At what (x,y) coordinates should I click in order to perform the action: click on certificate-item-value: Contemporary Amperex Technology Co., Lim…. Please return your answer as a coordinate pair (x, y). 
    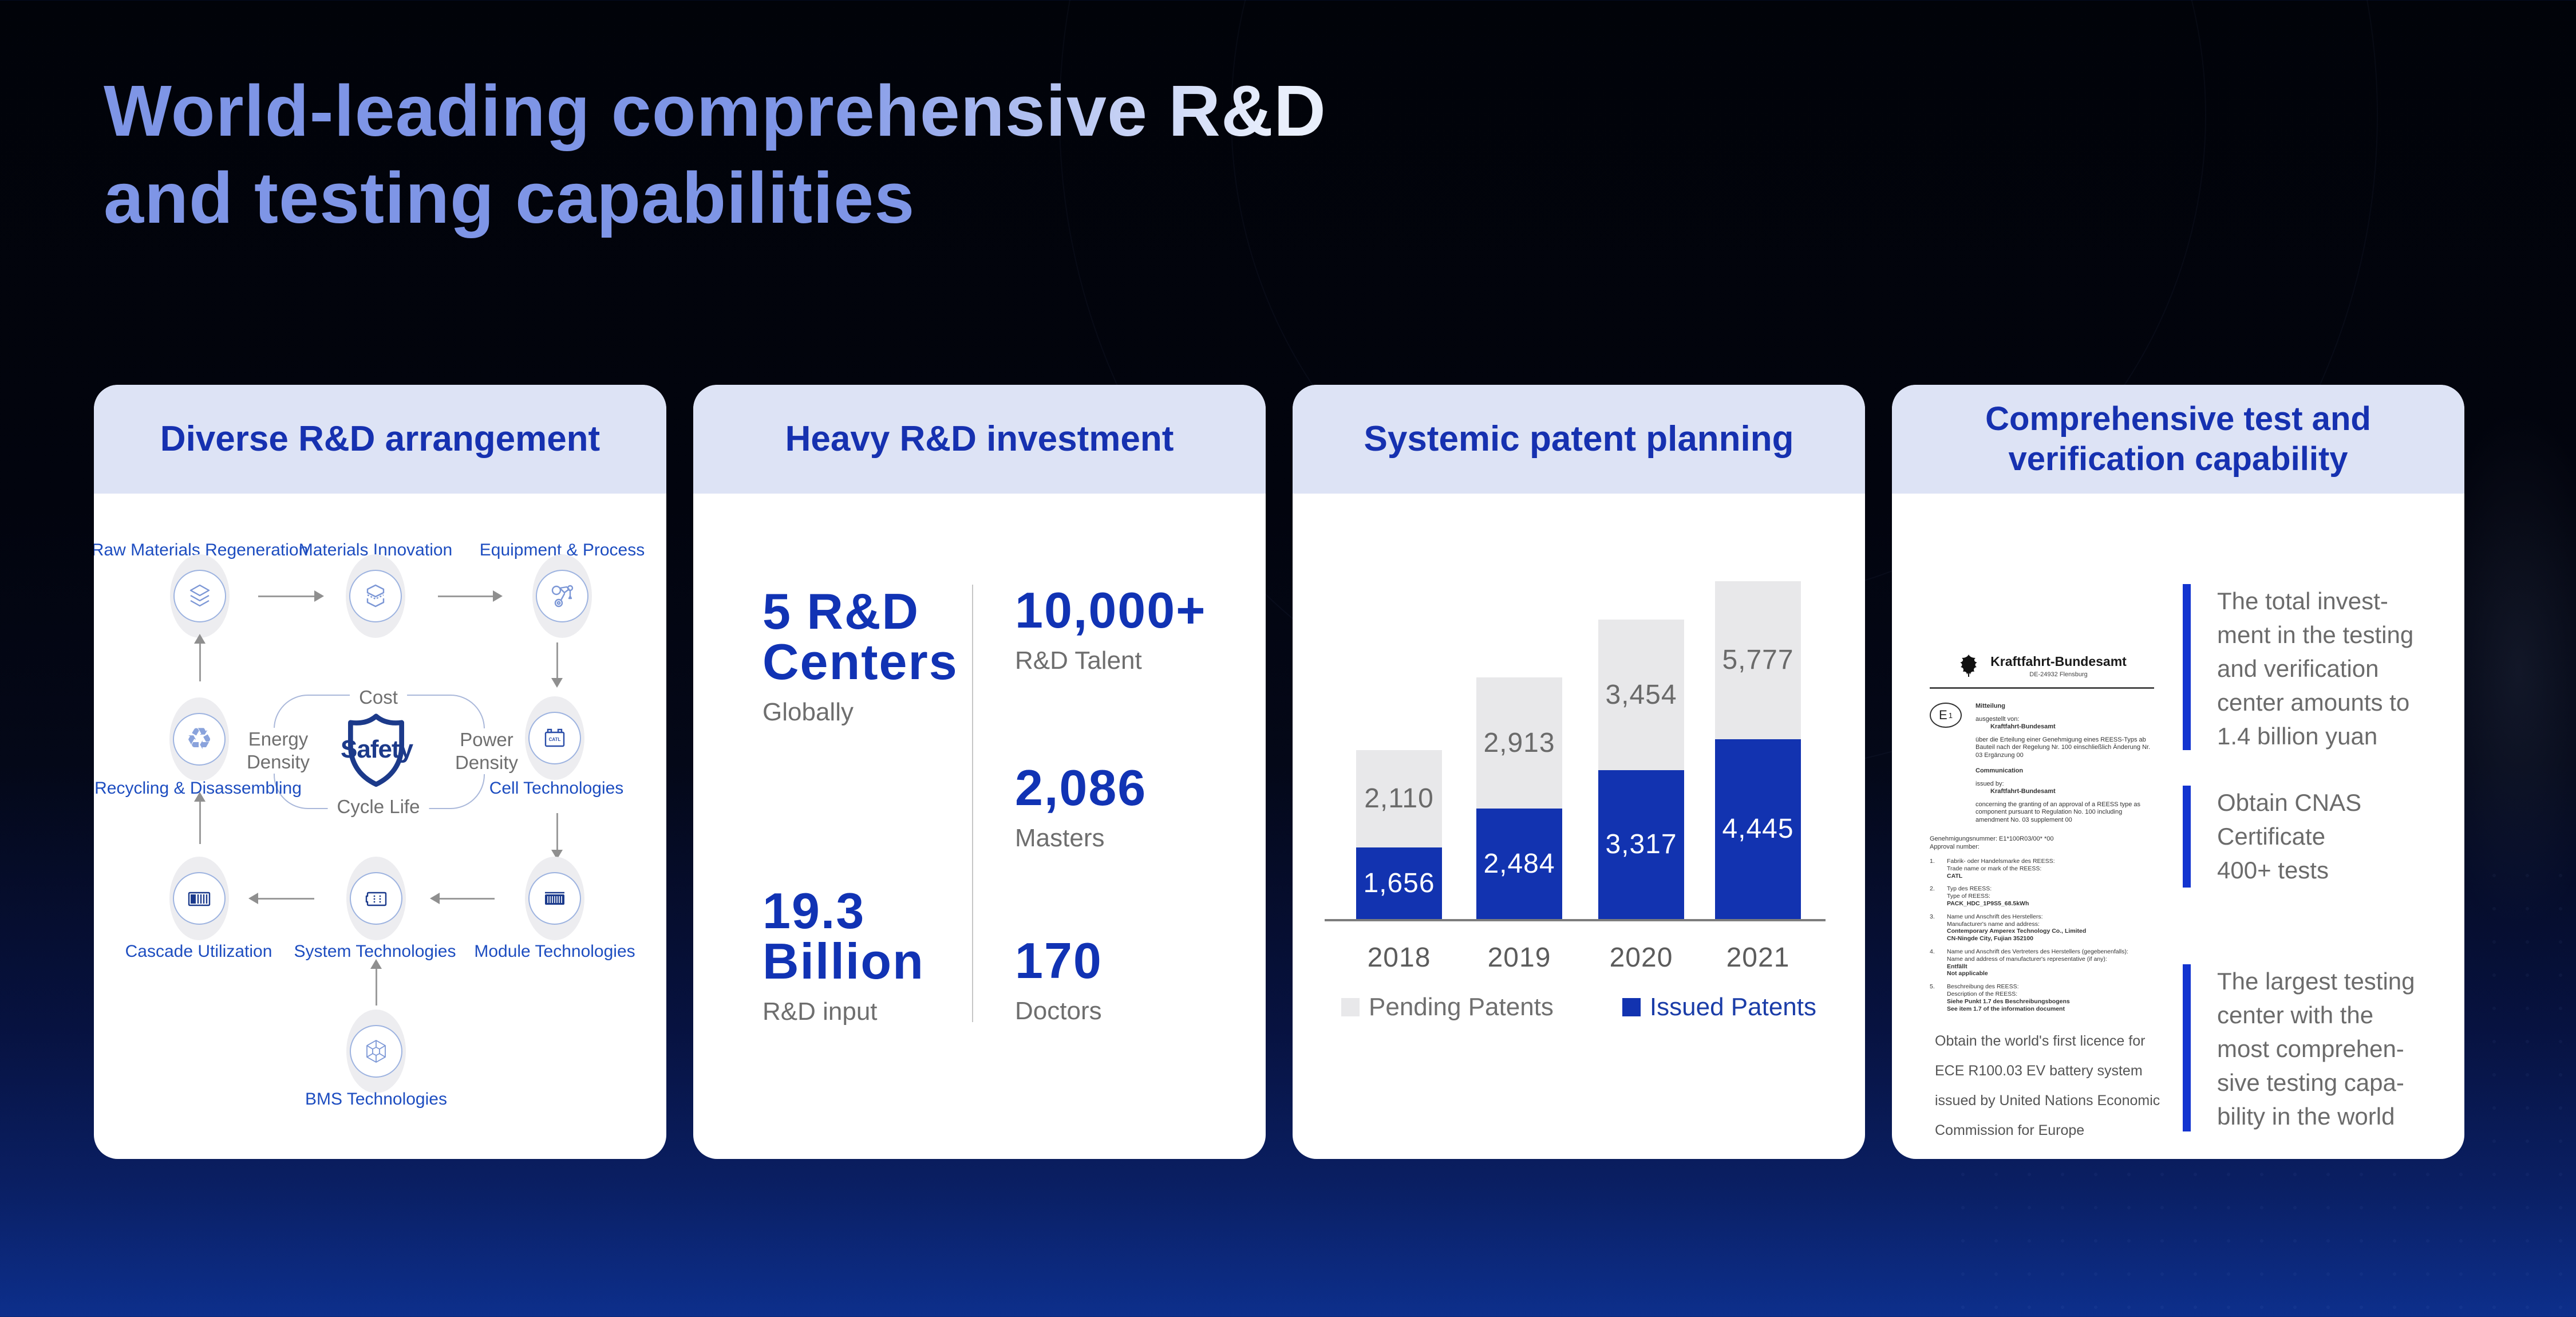
    Looking at the image, I should click on (2017, 931).